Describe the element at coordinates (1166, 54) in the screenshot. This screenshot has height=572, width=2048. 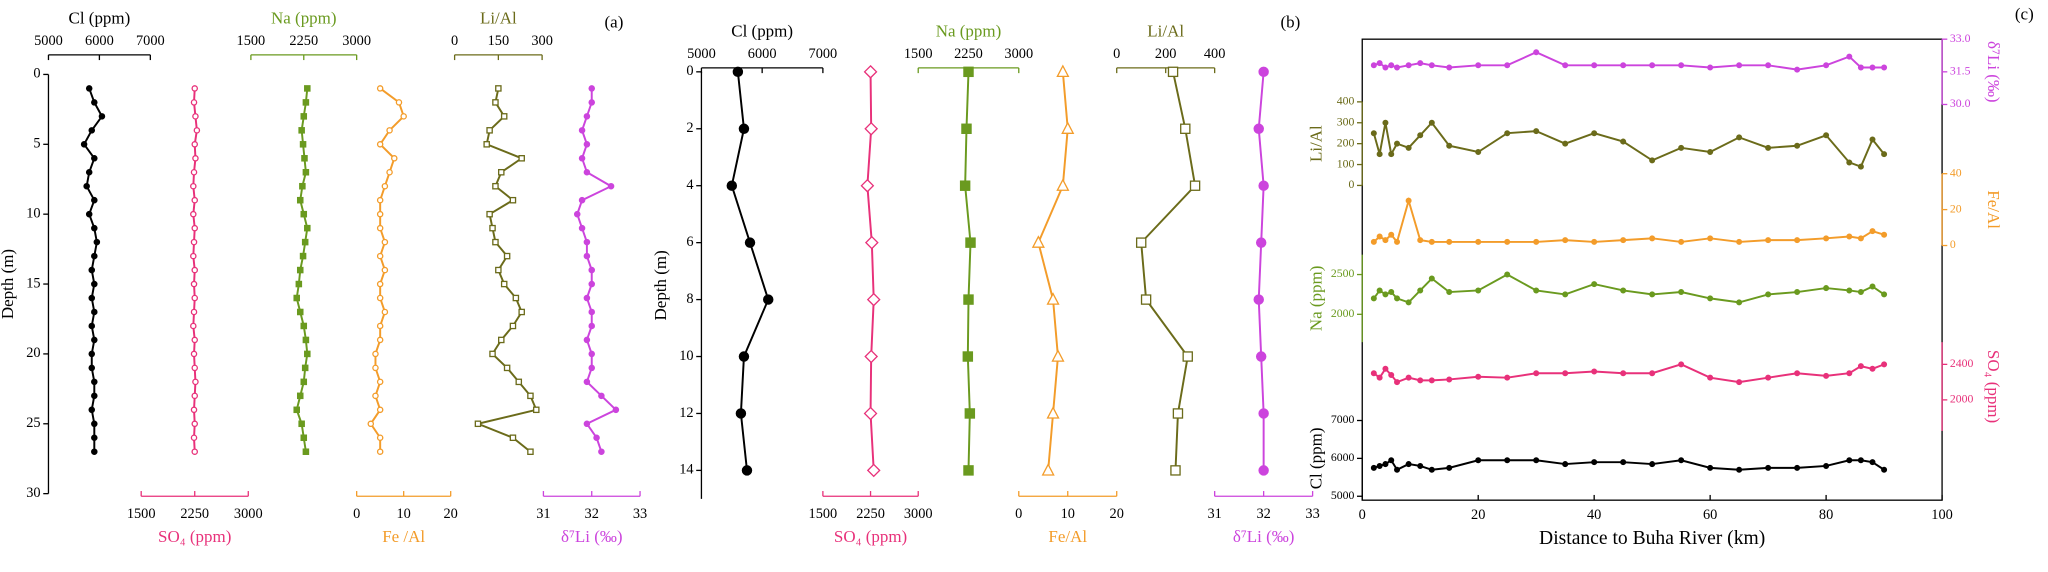
I see `x-tick-label: 200` at that location.